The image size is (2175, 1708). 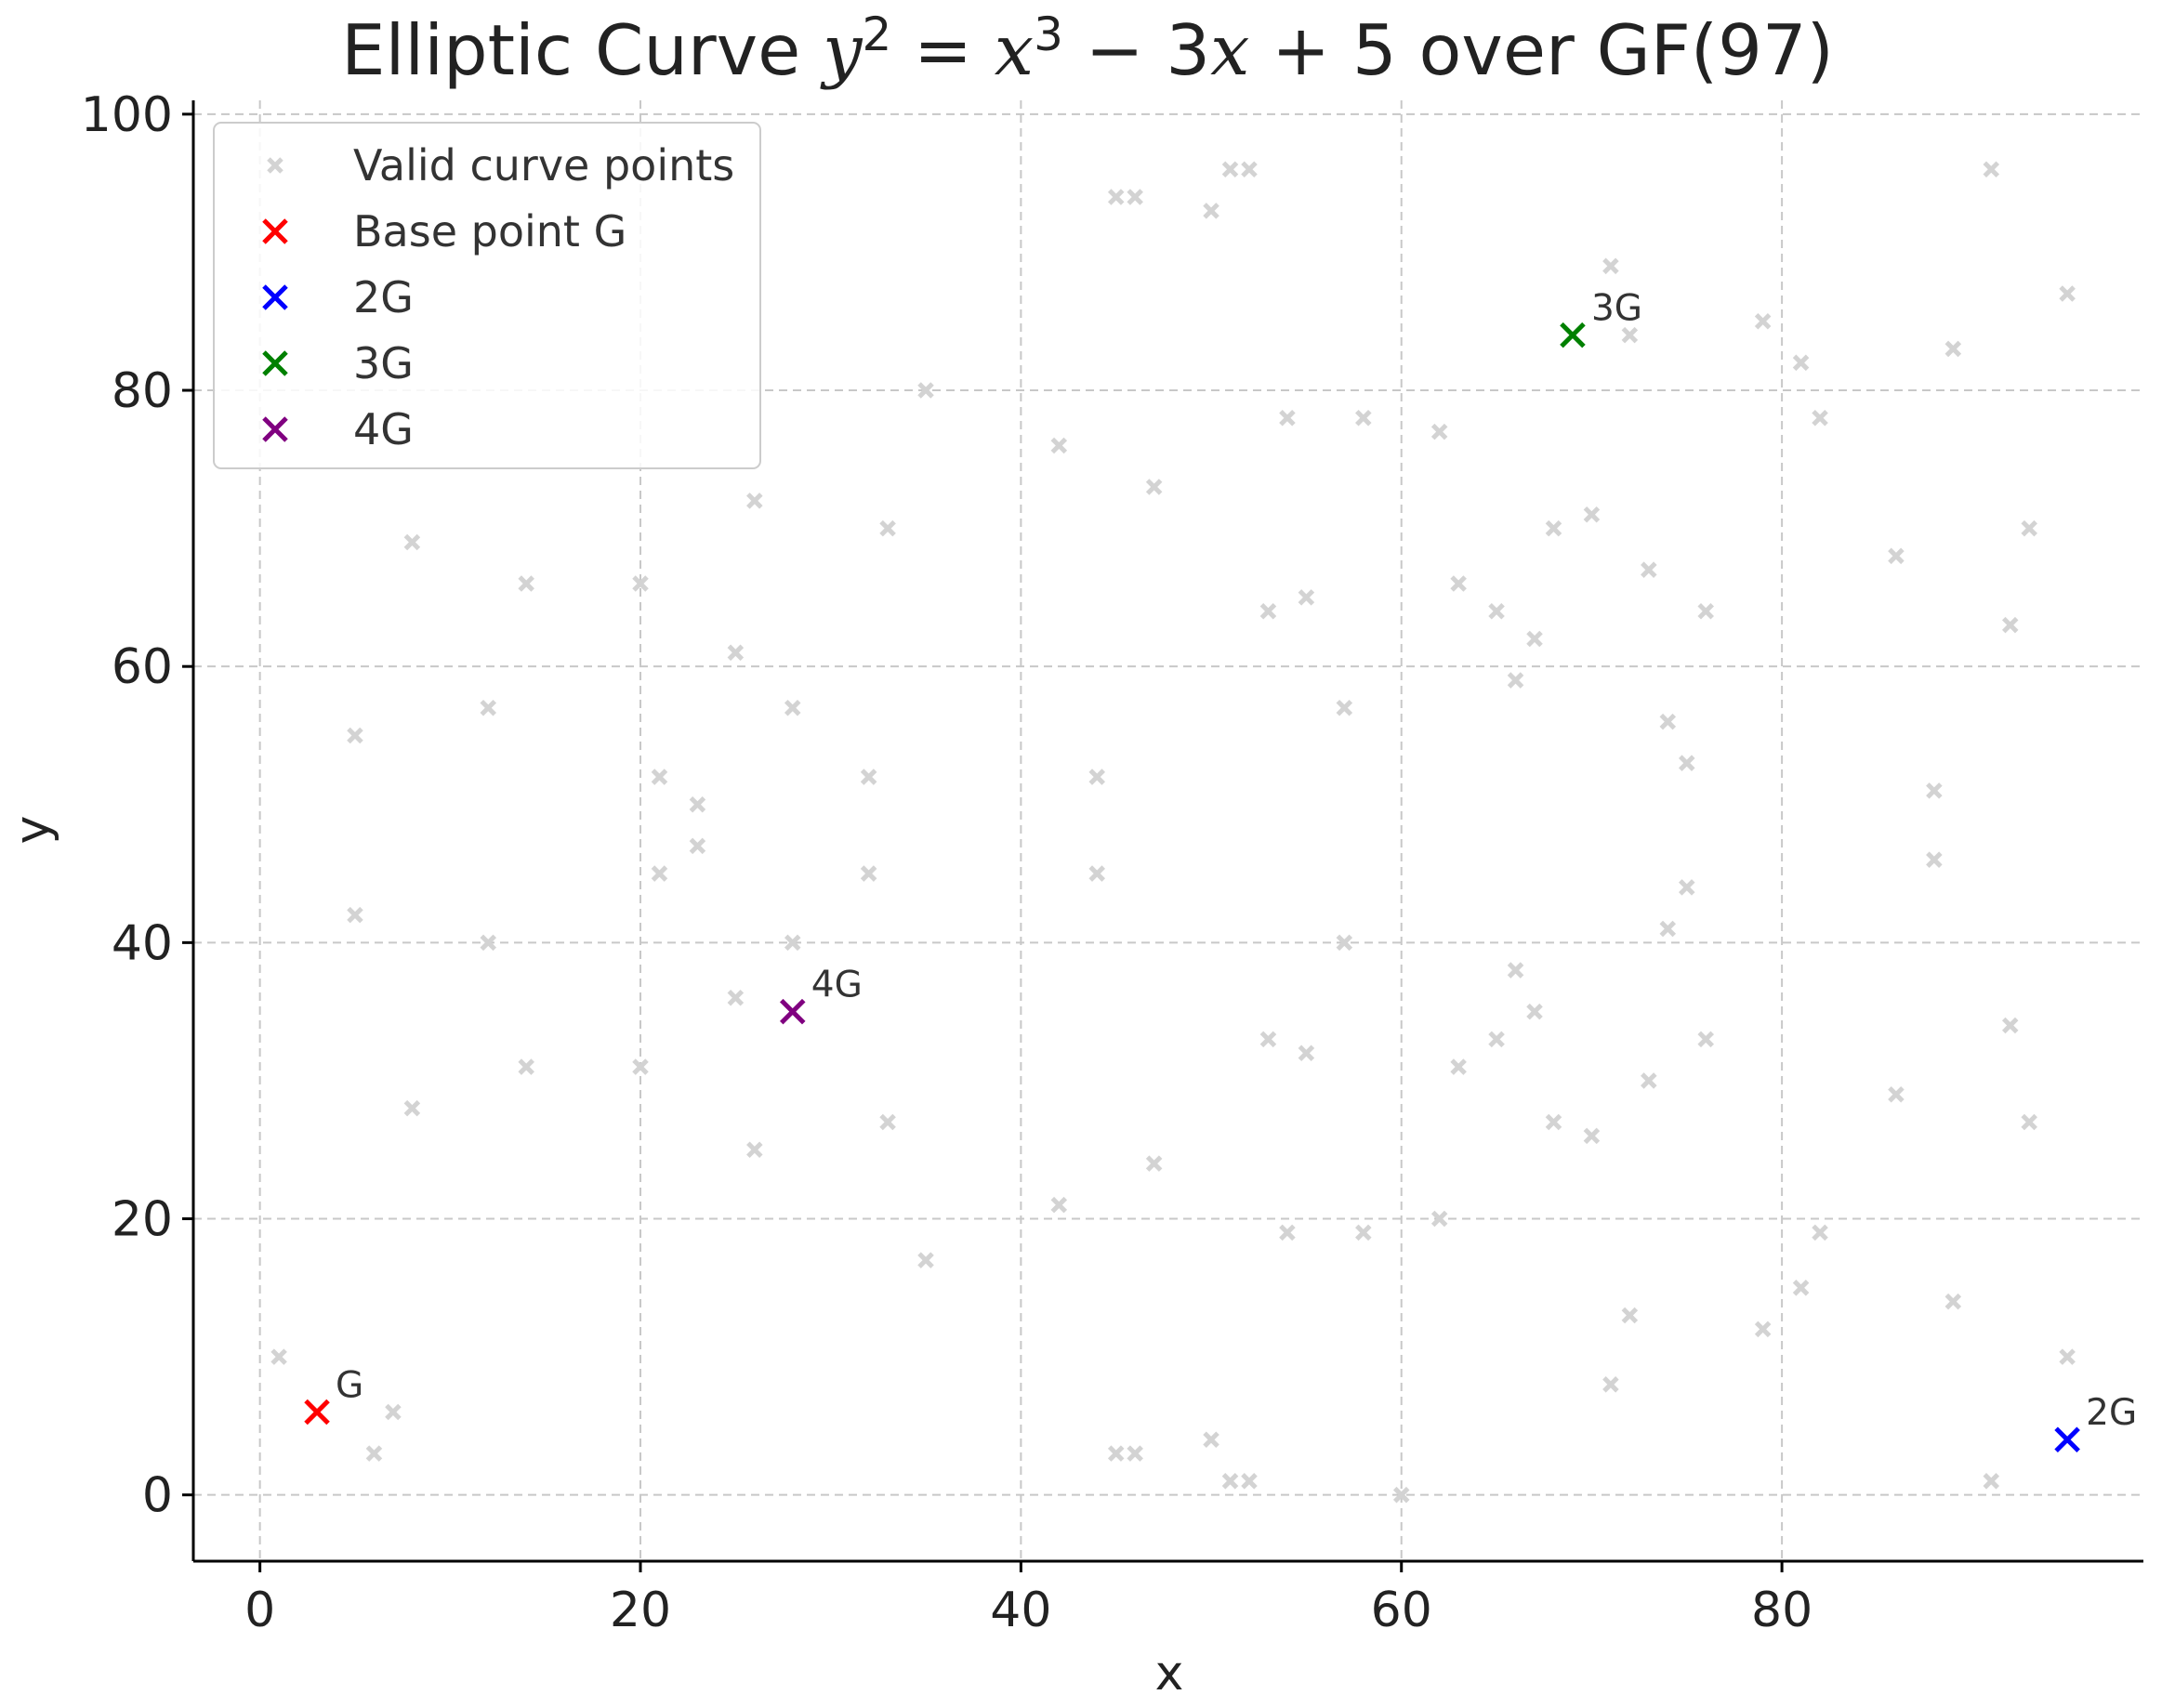 What do you see at coordinates (487, 295) in the screenshot?
I see `legend-box` at bounding box center [487, 295].